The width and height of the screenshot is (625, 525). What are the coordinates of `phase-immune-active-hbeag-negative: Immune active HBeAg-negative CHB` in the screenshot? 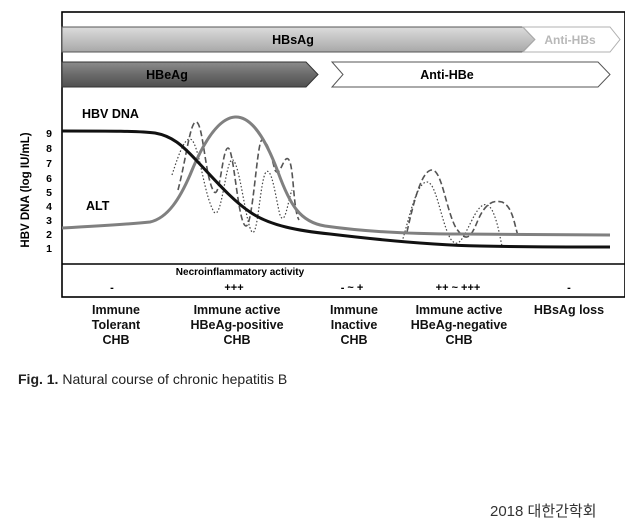 It's located at (459, 325).